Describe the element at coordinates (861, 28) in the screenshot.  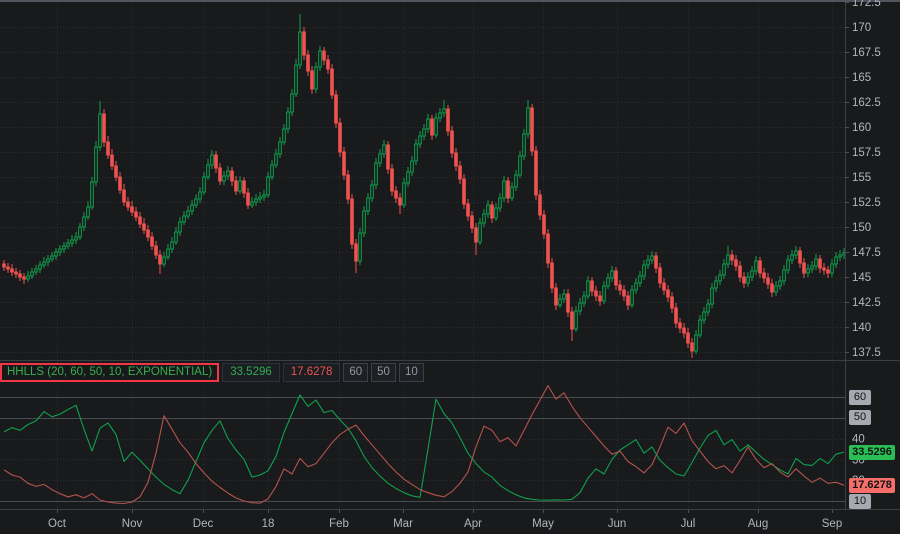
I see `price-axis-label: 170` at that location.